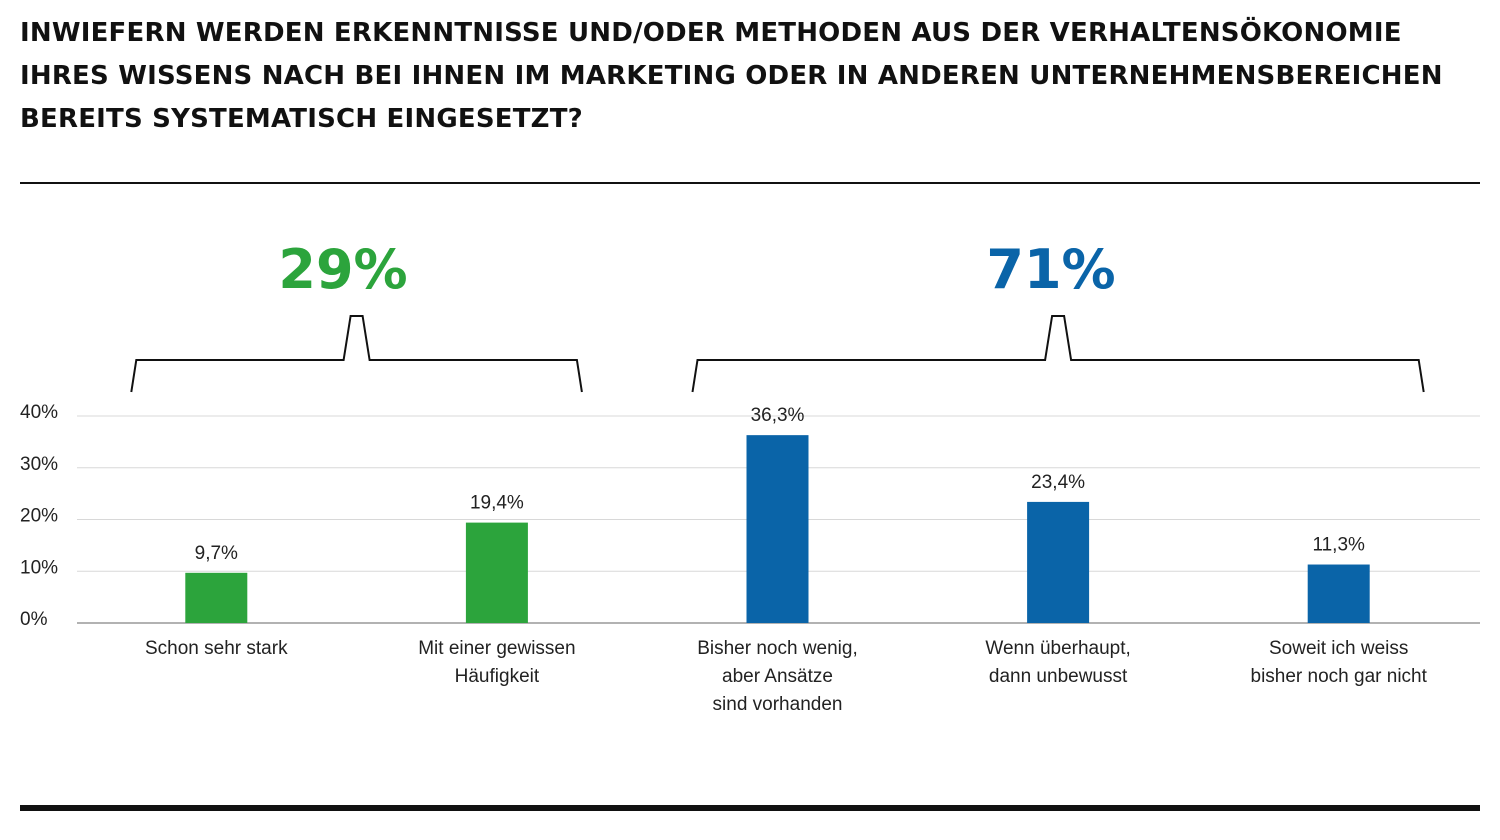 The image size is (1500, 840). I want to click on category-label: dann unbewusst, so click(1058, 676).